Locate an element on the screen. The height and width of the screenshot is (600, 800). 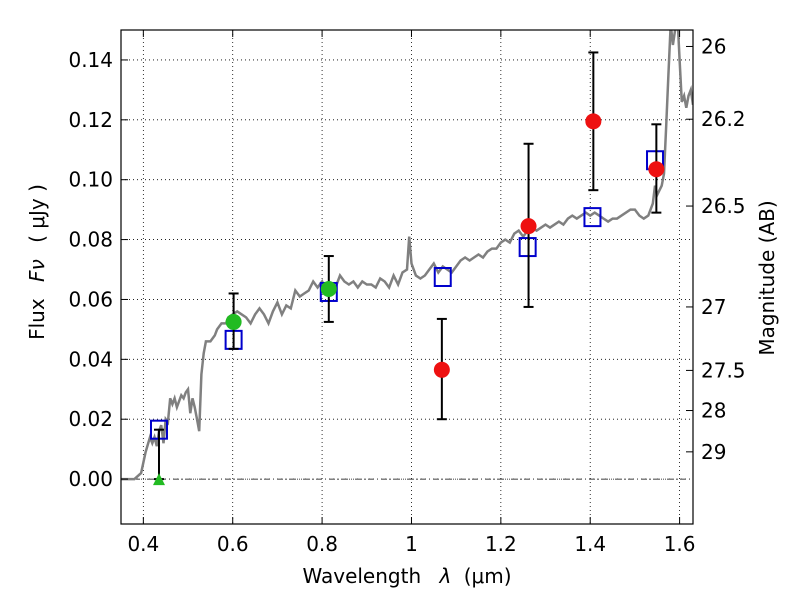
y2-tick-label: 27.5 is located at coordinates (723, 370).